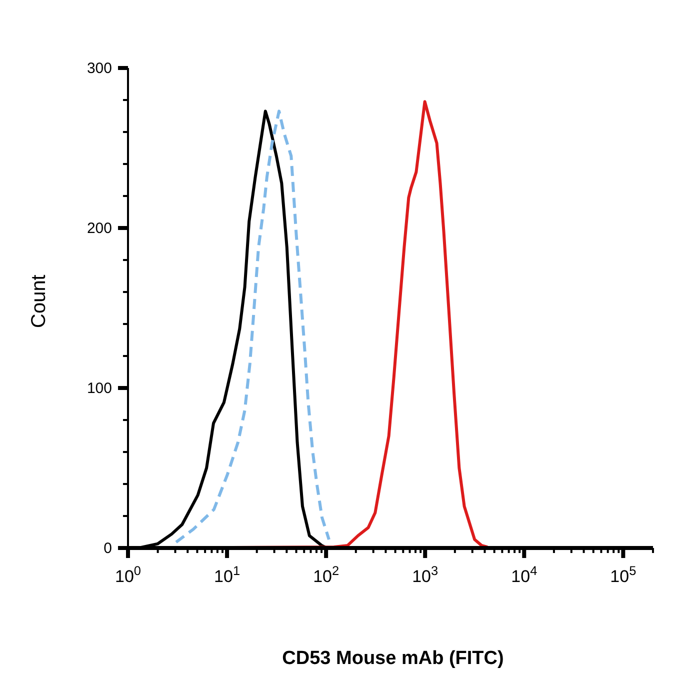 The image size is (700, 700). What do you see at coordinates (227, 574) in the screenshot?
I see `x-tick-label: 10$^{1}$` at bounding box center [227, 574].